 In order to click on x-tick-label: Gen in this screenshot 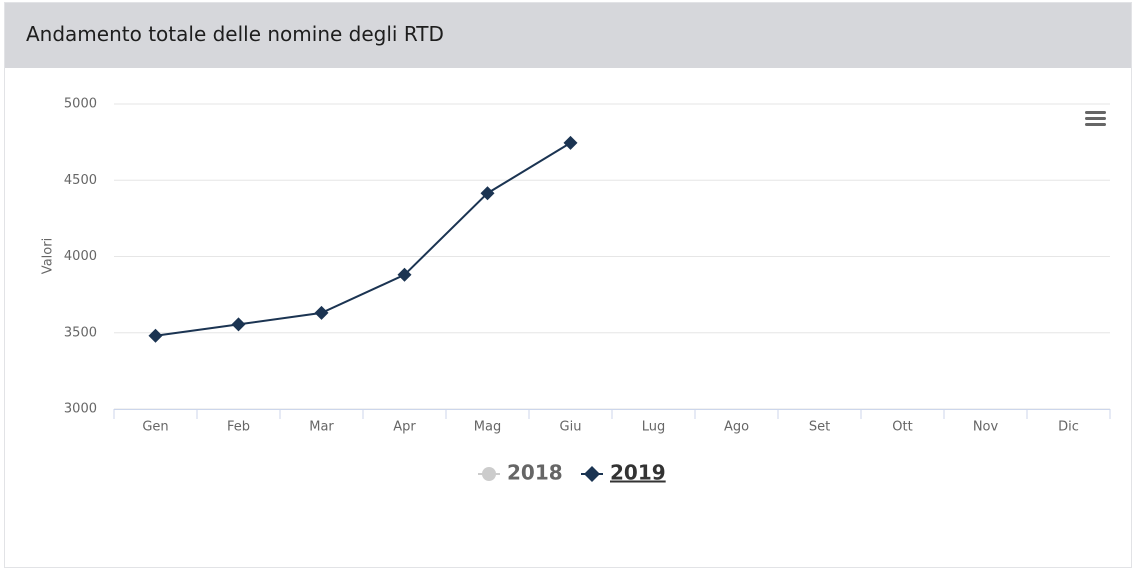, I will do `click(155, 427)`.